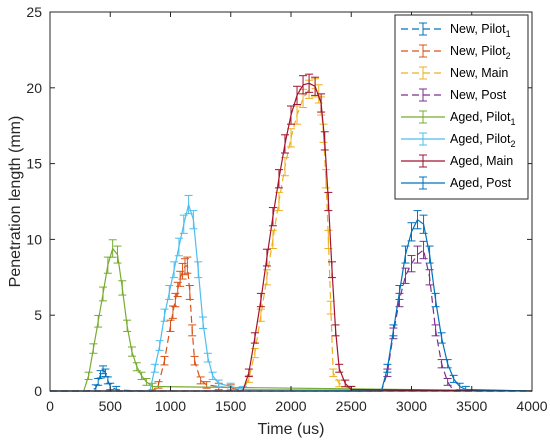 The image size is (550, 440). I want to click on legend-label: Aged, Post, so click(481, 183).